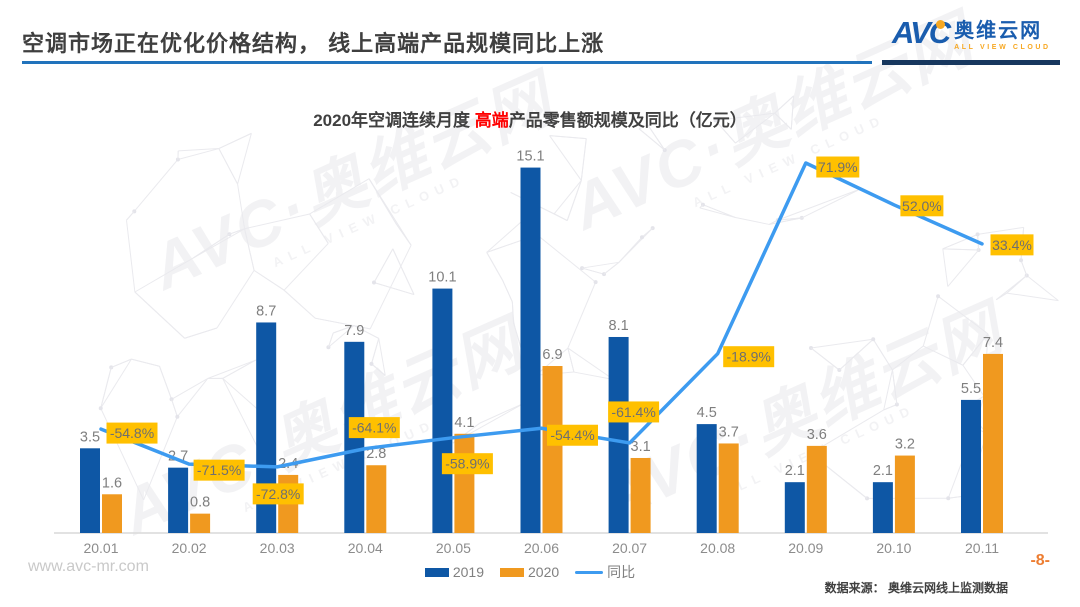  I want to click on pct-label-bg-20.10, so click(922, 206).